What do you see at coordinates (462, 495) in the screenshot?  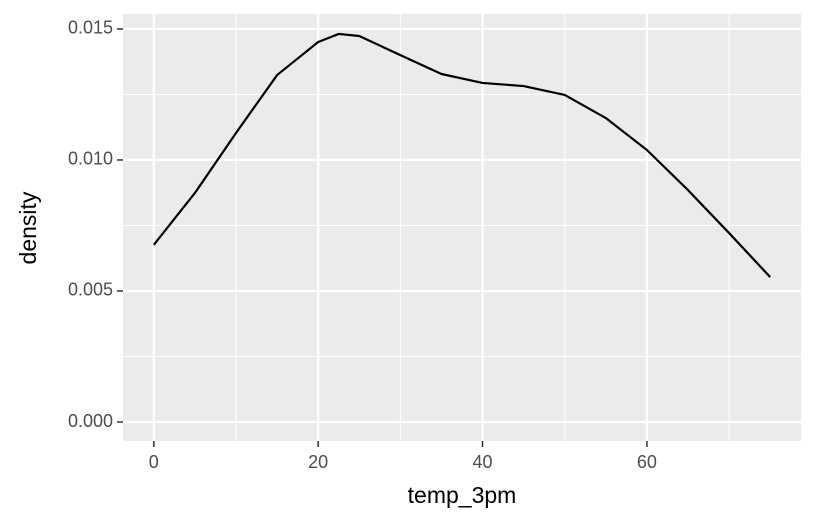 I see `x-axis-label: temp_3pm` at bounding box center [462, 495].